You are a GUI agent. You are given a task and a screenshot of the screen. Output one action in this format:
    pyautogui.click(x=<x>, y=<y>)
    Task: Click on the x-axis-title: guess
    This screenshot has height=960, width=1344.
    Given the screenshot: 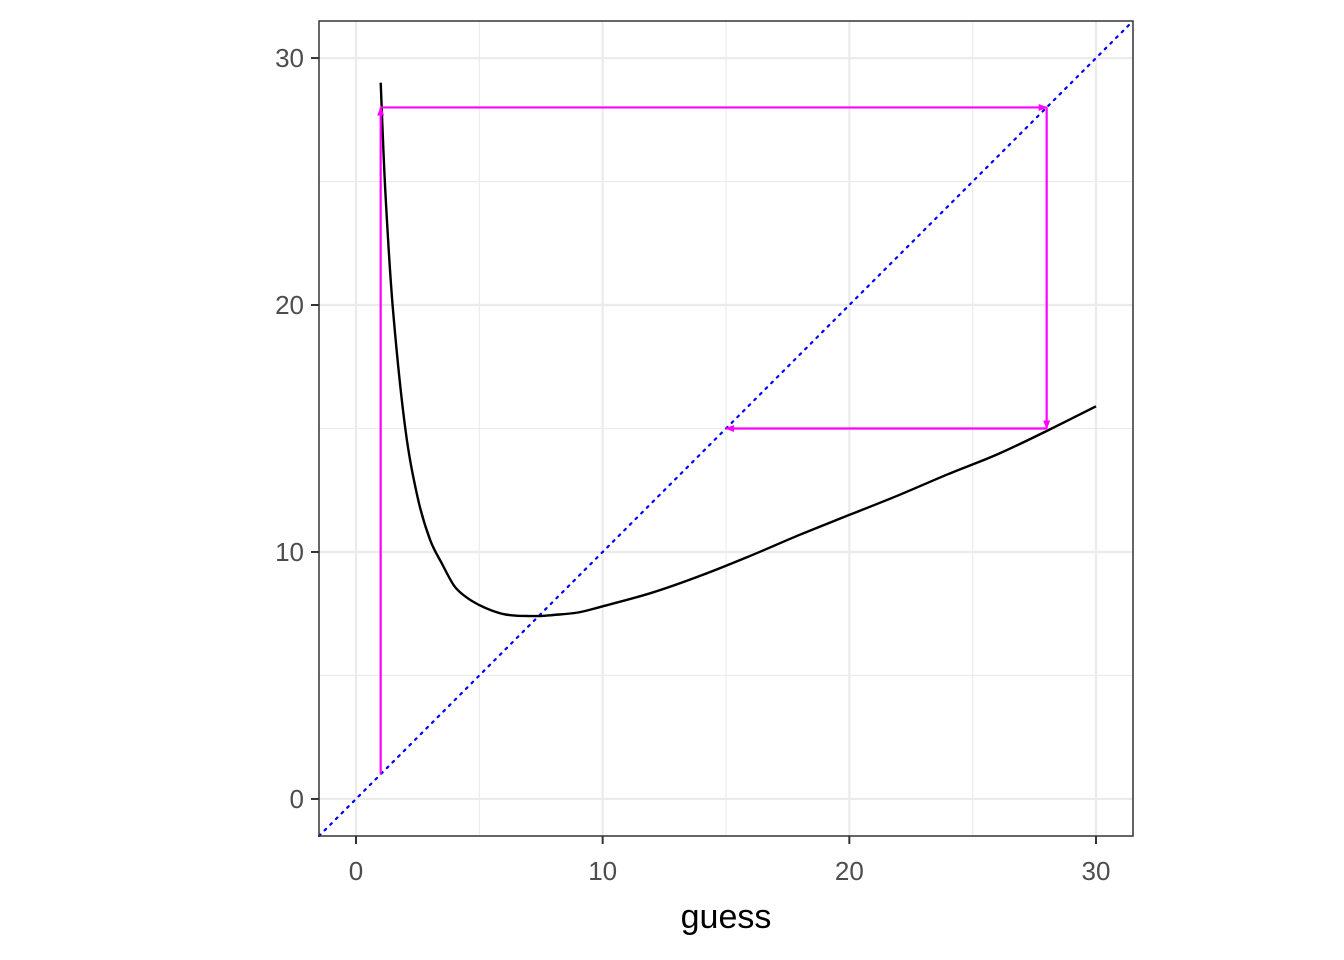 What is the action you would take?
    pyautogui.click(x=726, y=917)
    